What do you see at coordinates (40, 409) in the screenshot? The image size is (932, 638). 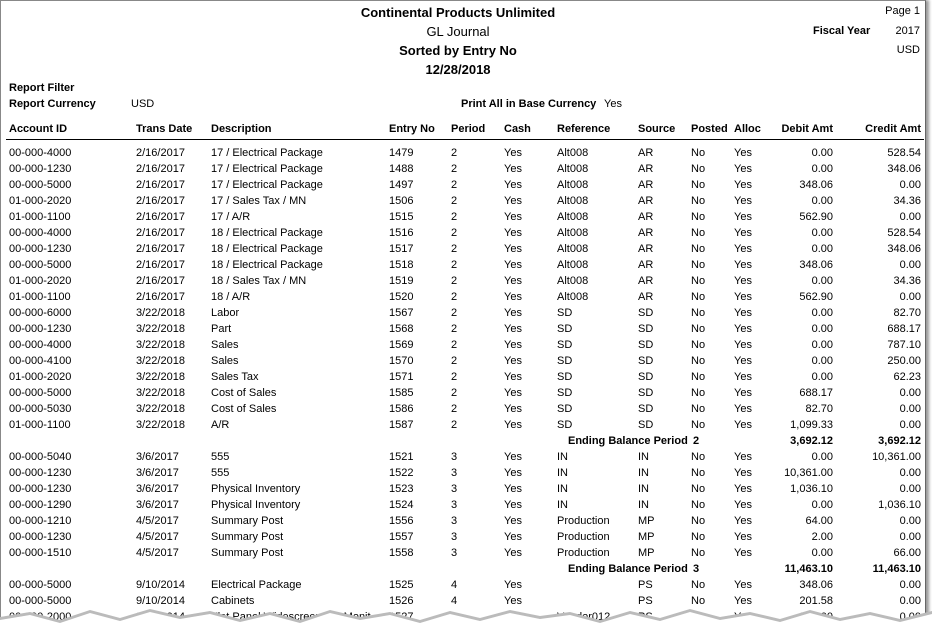 I see `account-id: 00-000-5030` at bounding box center [40, 409].